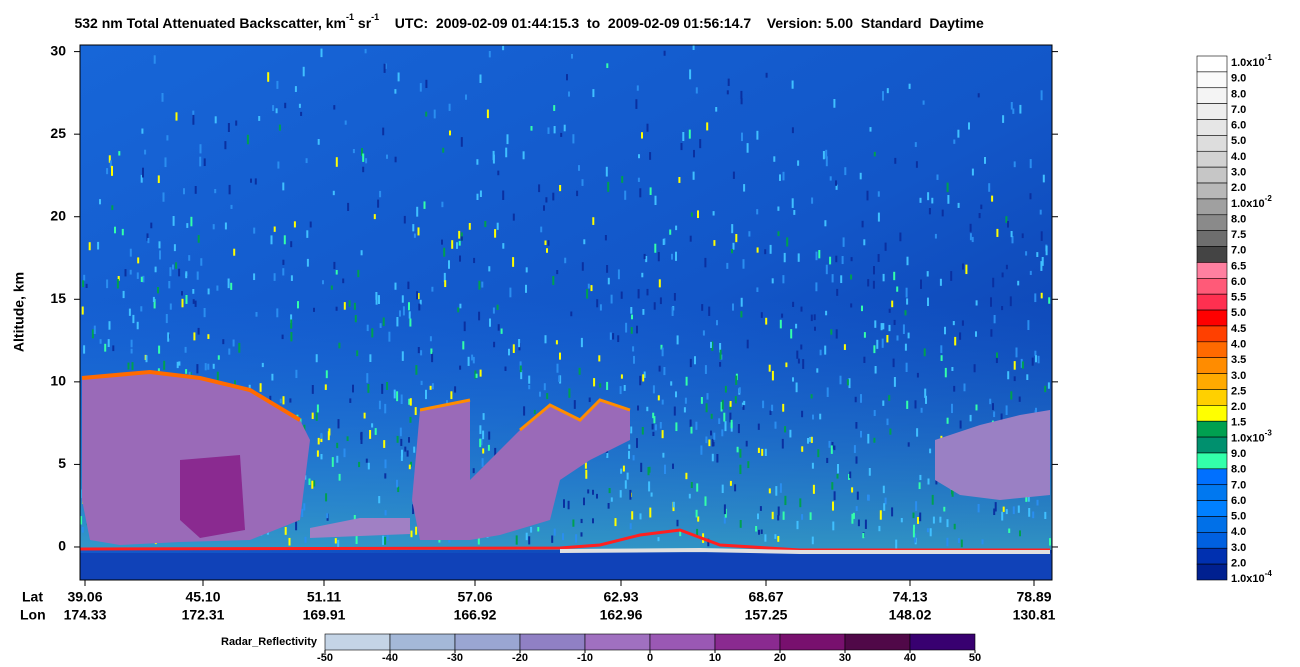 This screenshot has height=667, width=1300. I want to click on colorbar-label: 5.0, so click(1238, 313).